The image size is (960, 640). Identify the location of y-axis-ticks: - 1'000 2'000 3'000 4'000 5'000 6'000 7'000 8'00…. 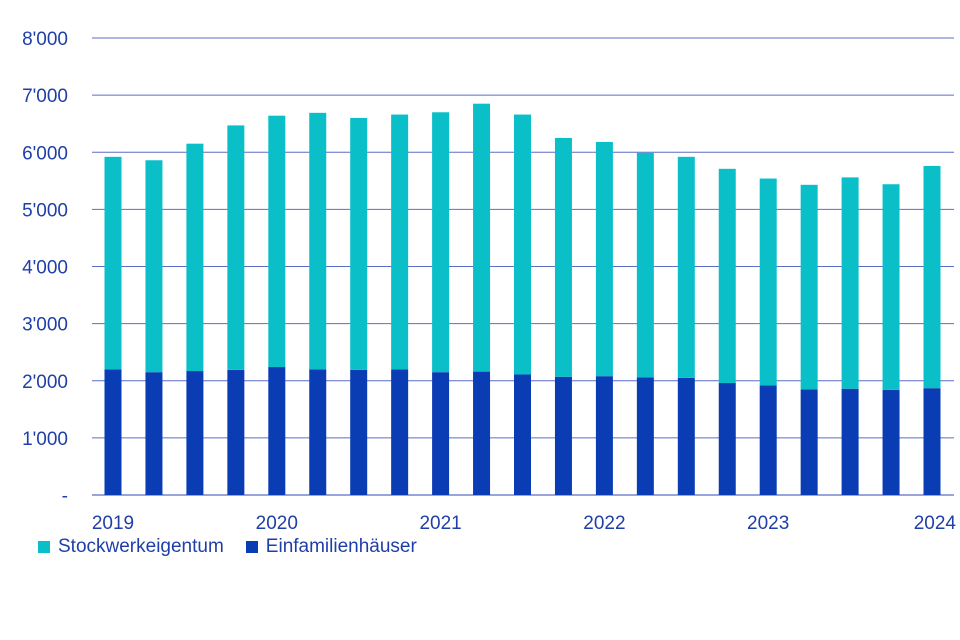
(45, 268).